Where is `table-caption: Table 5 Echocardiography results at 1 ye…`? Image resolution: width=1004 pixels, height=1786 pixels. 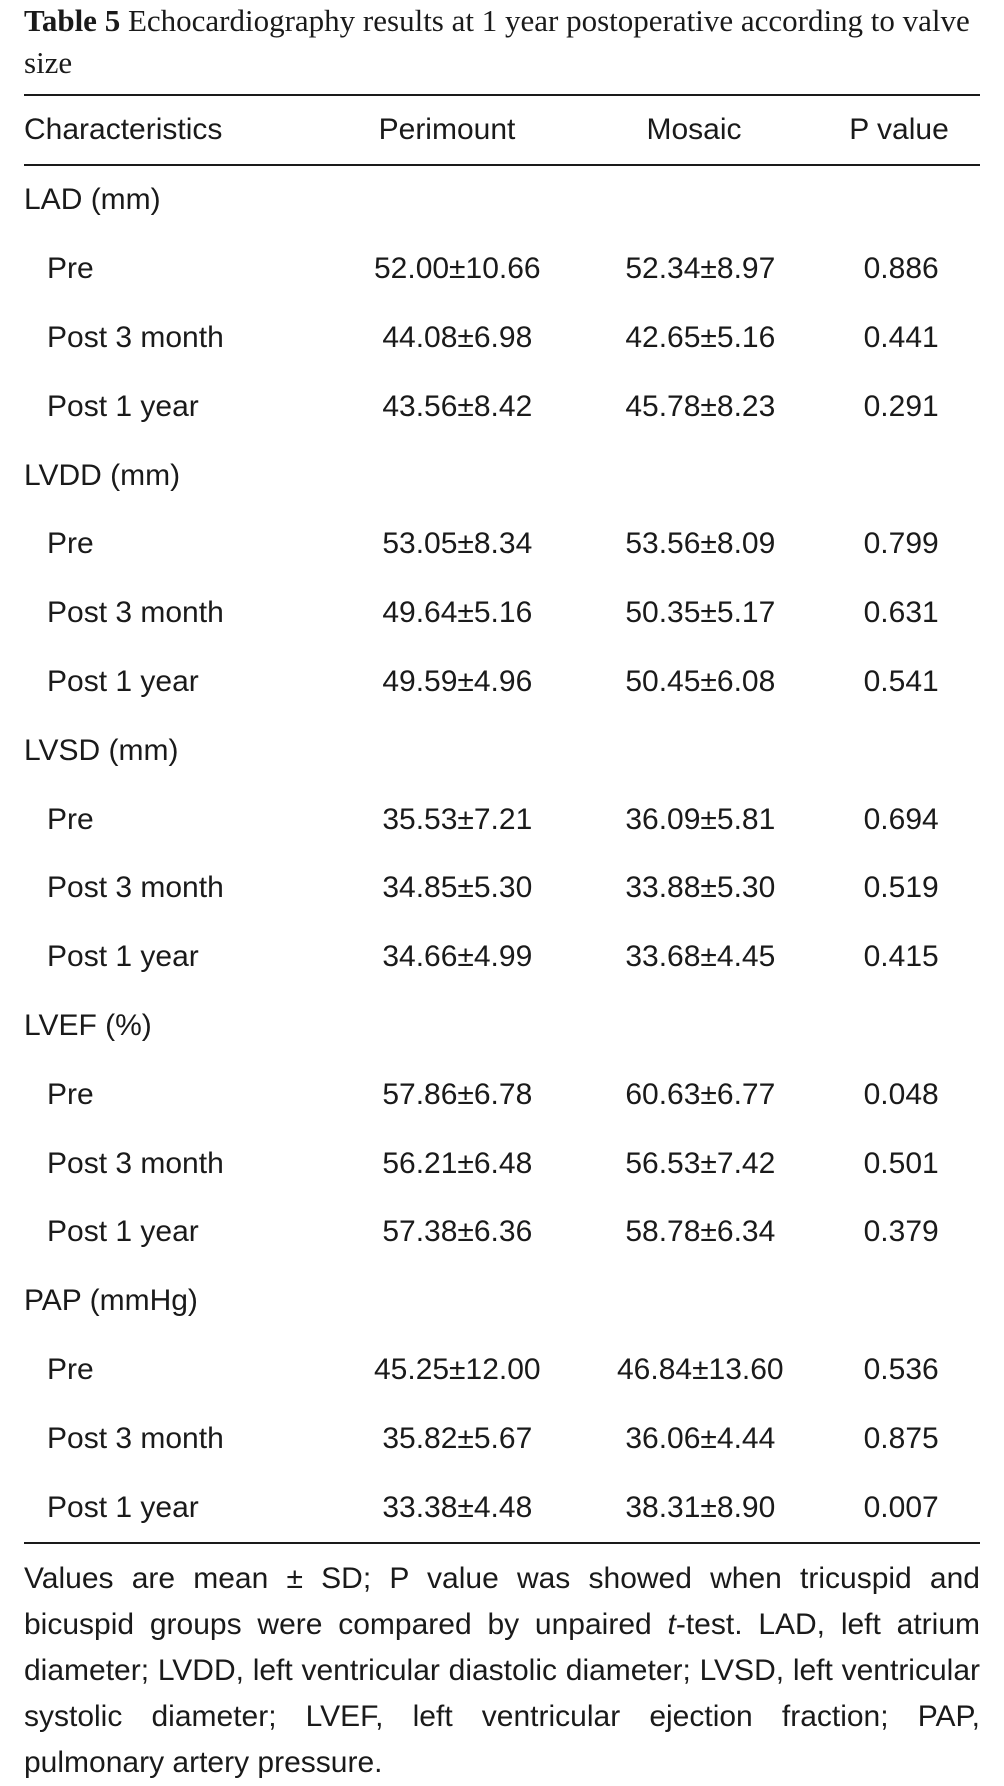 table-caption: Table 5 Echocardiography results at 1 ye… is located at coordinates (502, 42).